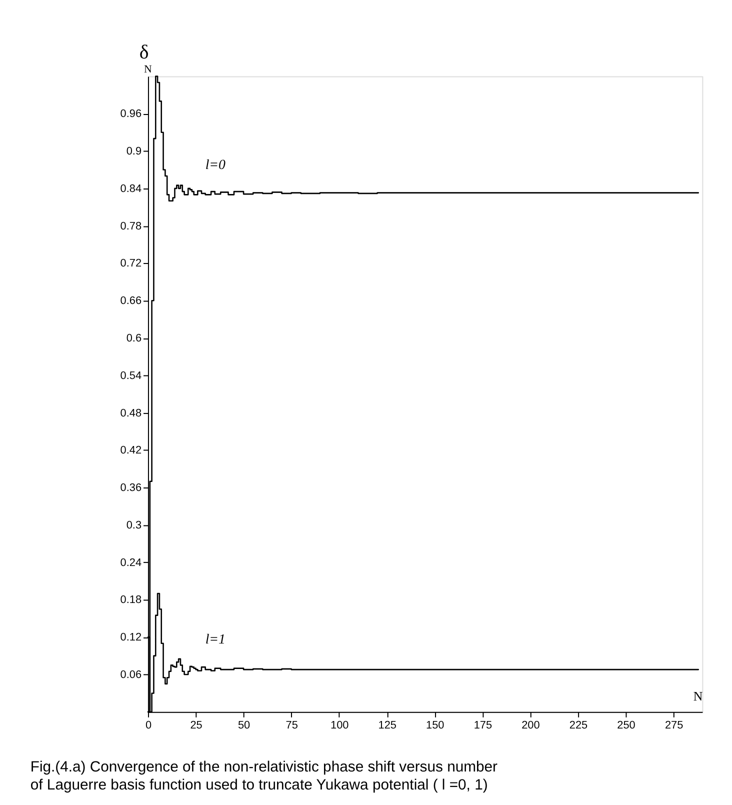 The height and width of the screenshot is (805, 732). I want to click on y-tick-label: 0.36, so click(131, 488).